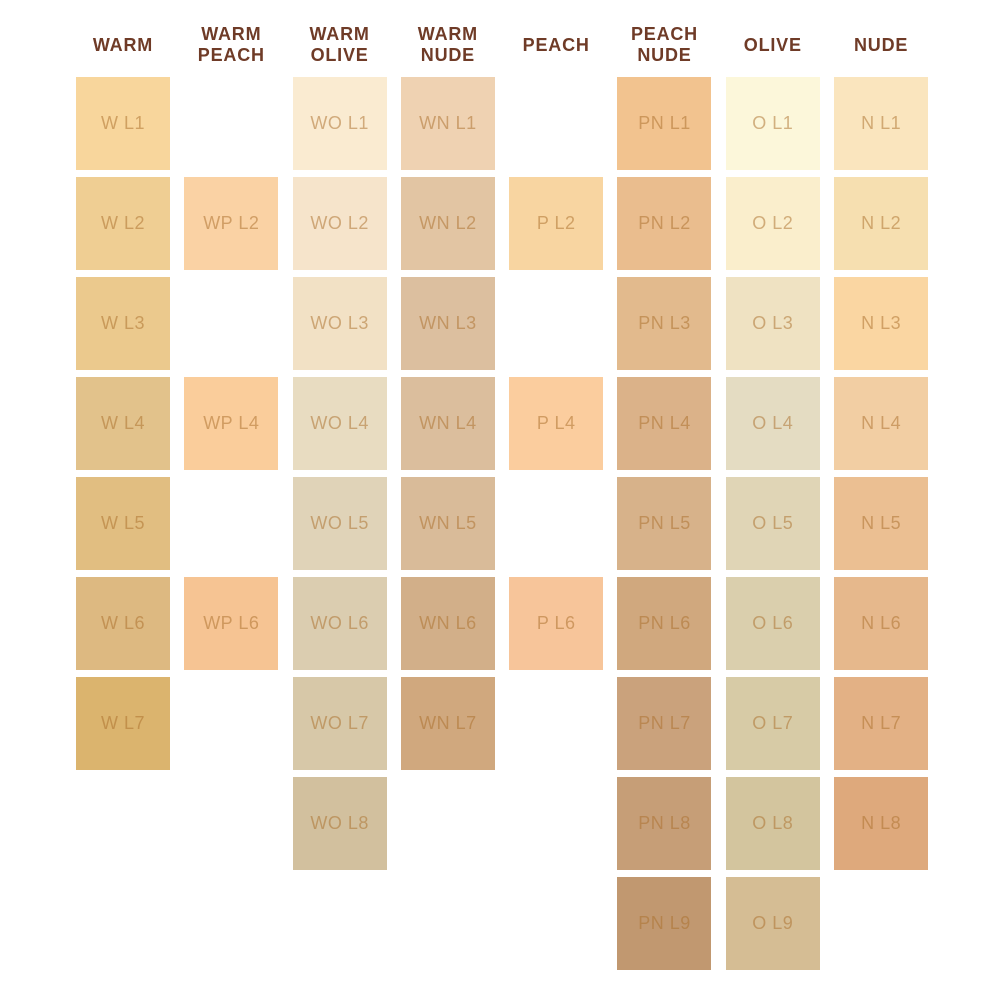  I want to click on column-header-olive: OLIVE, so click(772, 44).